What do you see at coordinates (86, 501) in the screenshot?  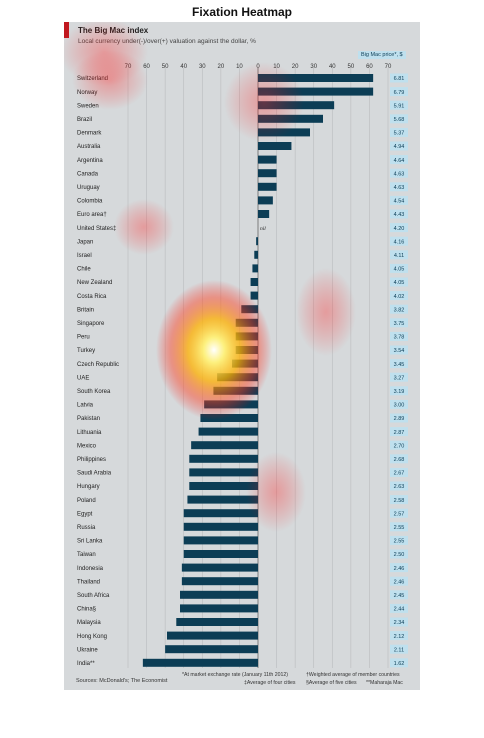 I see `category-label: Poland` at bounding box center [86, 501].